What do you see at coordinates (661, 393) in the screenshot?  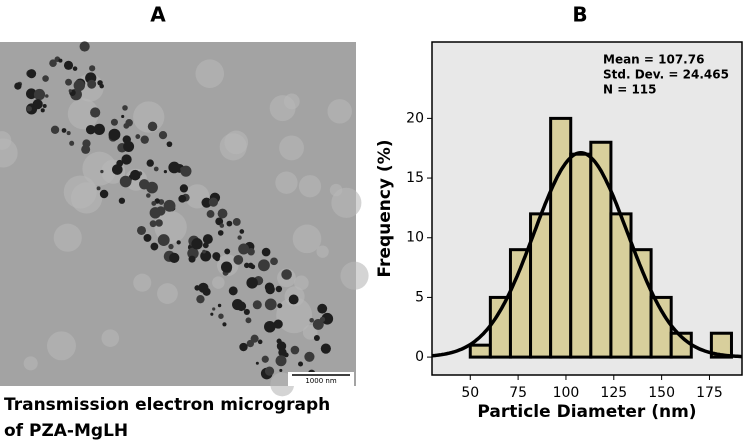 I see `x-tick-label: 150` at bounding box center [661, 393].